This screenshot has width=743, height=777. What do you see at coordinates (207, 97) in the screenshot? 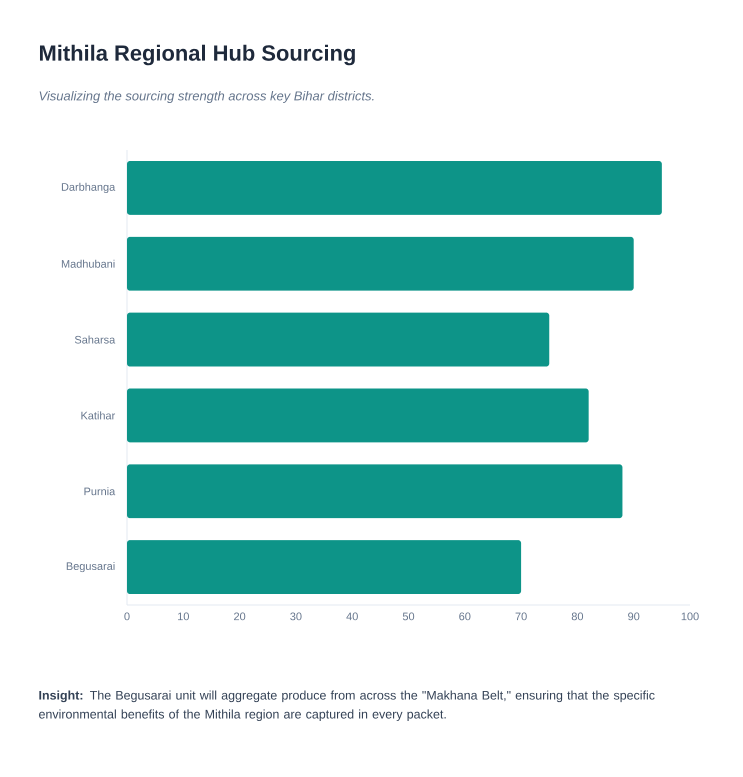
I see `chart-subtitle: Visualizing the sourcing strength across key Bihar districts.` at bounding box center [207, 97].